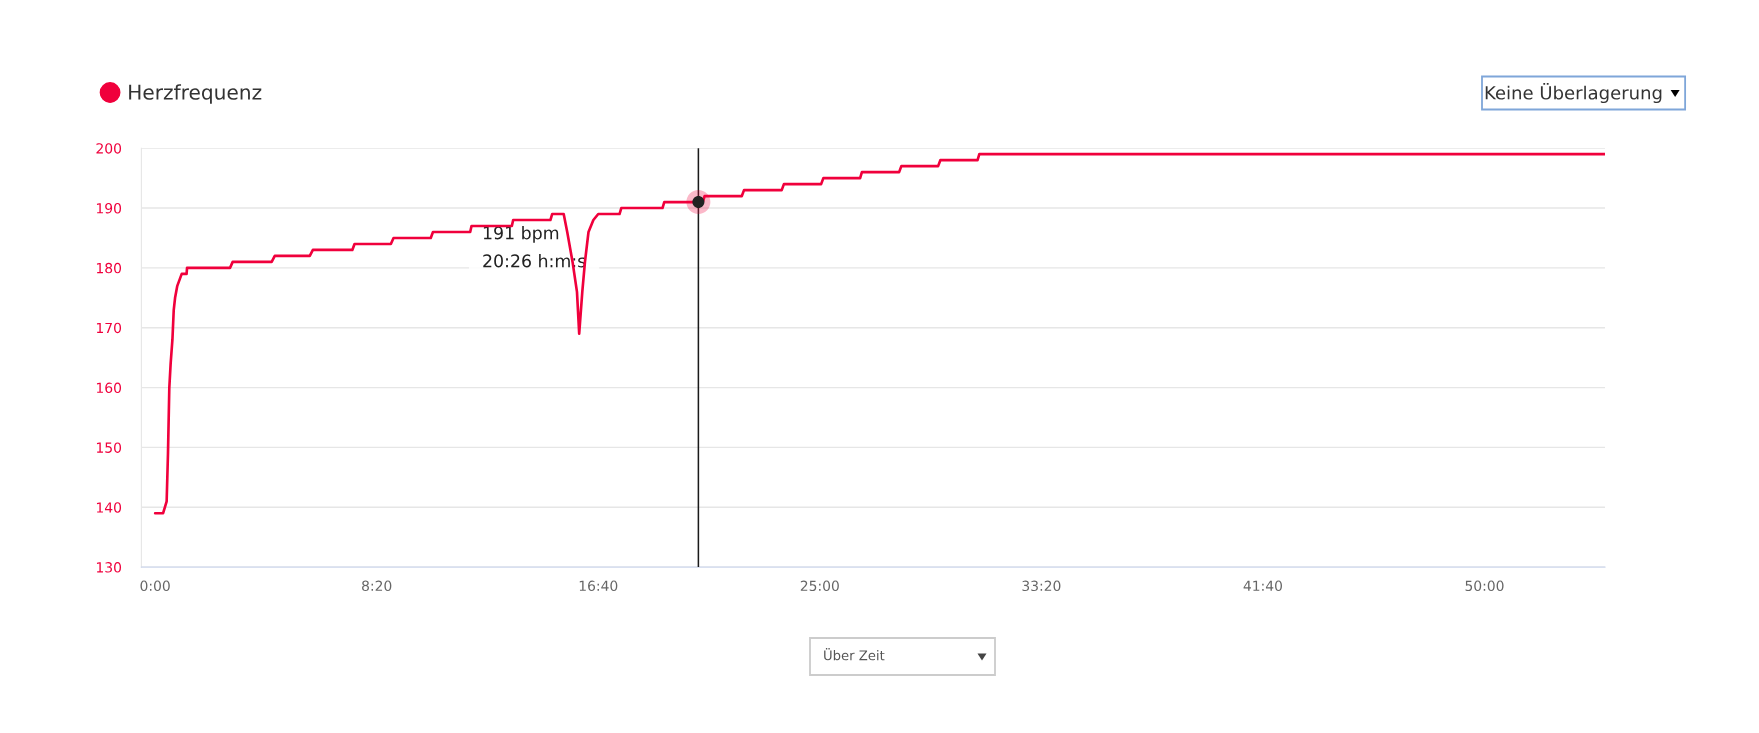  I want to click on y-tick-label: 190, so click(109, 208).